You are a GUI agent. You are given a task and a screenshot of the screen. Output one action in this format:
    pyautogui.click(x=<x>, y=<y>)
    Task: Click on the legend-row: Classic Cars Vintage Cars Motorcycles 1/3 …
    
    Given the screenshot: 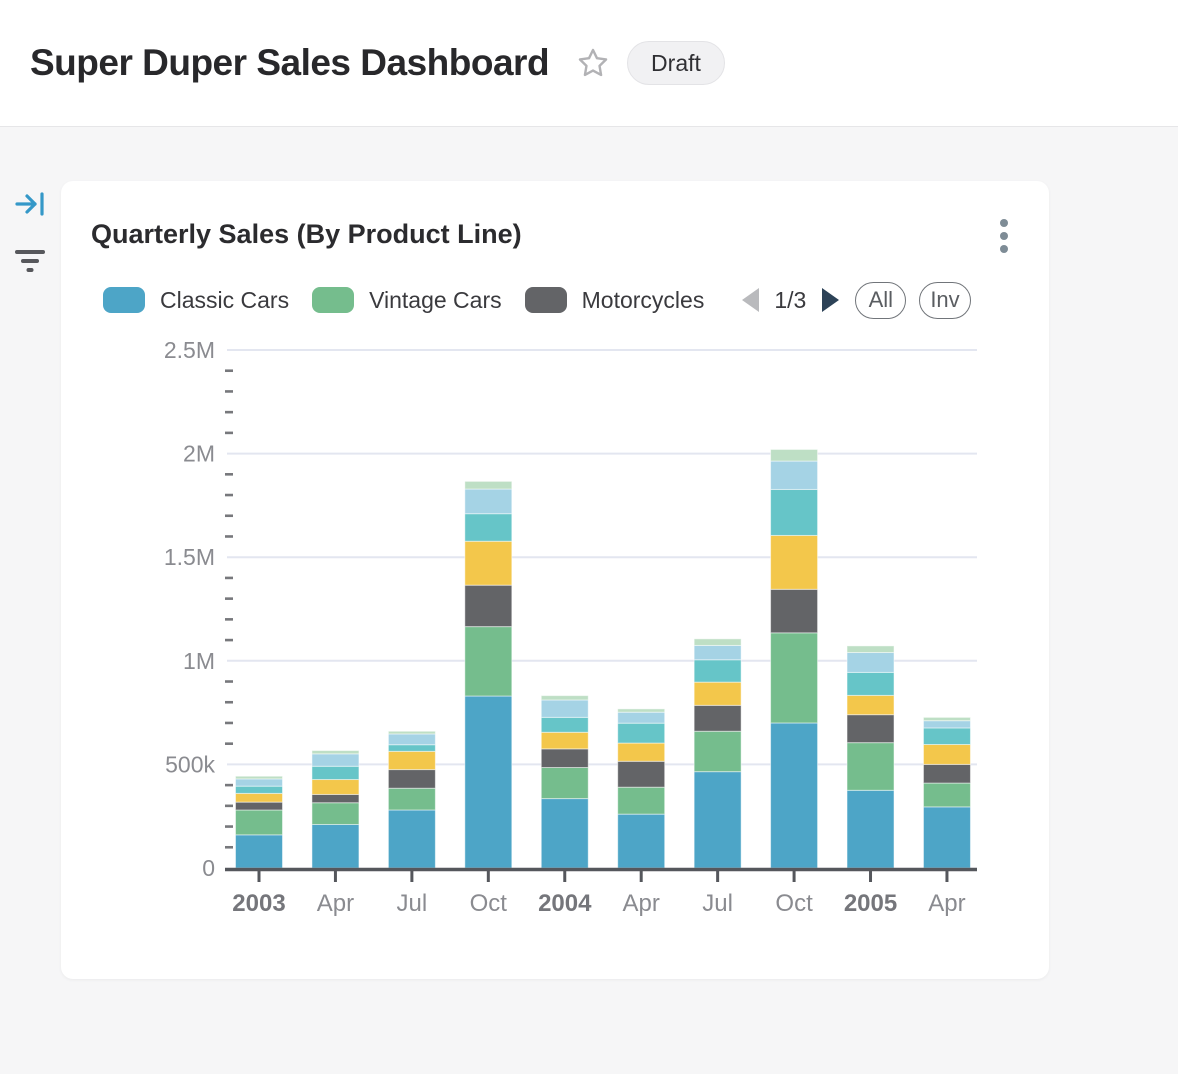 What is the action you would take?
    pyautogui.click(x=558, y=300)
    